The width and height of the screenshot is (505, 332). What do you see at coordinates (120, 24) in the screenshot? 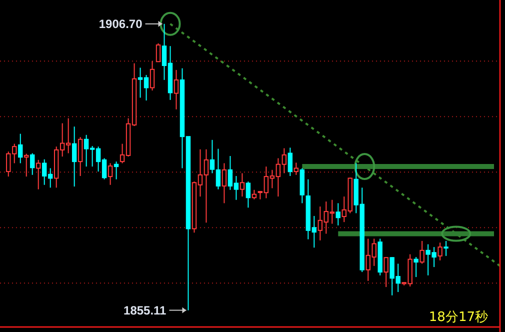
I see `annotation: 1906.70` at bounding box center [120, 24].